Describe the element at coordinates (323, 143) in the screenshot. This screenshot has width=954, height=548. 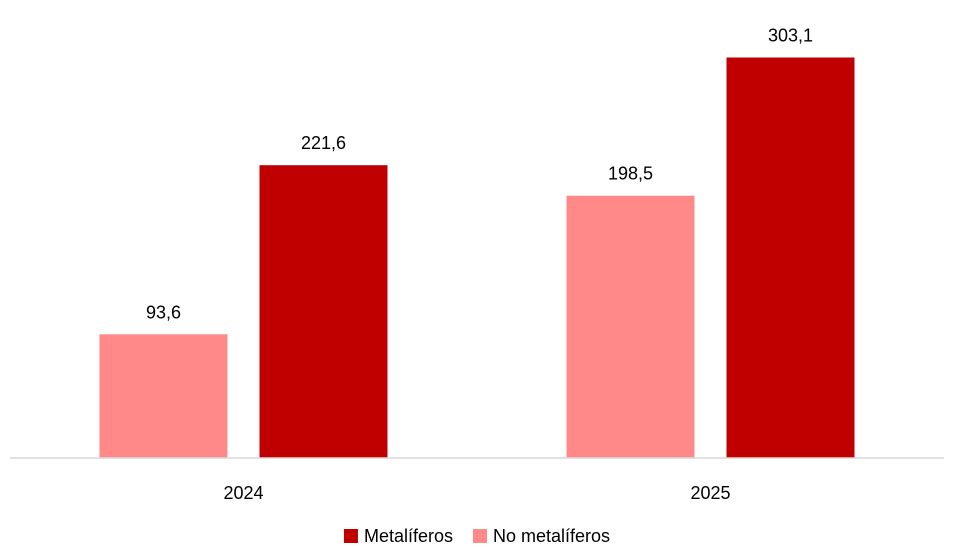
I see `data-label: 221,6` at that location.